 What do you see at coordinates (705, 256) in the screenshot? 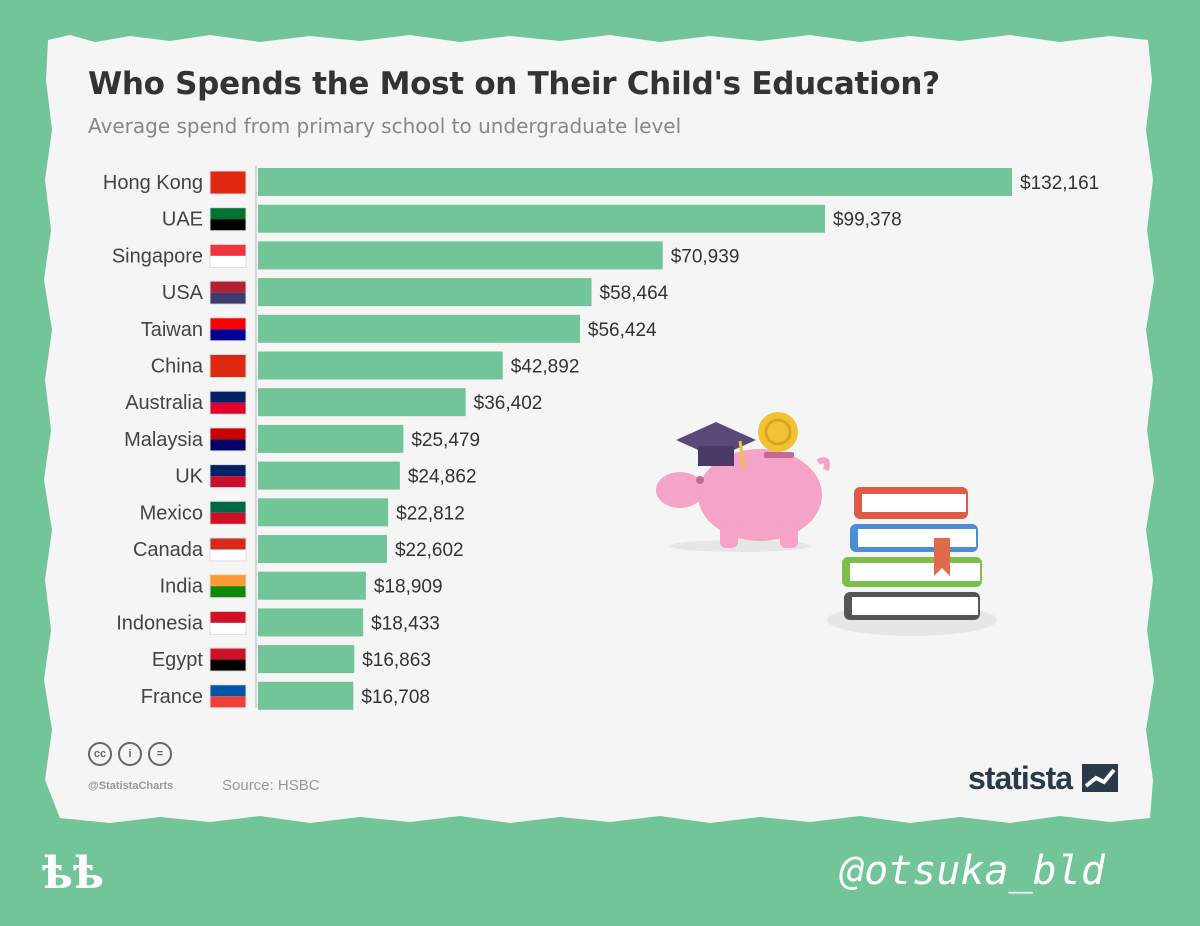
I see `value-label: $70,939` at bounding box center [705, 256].